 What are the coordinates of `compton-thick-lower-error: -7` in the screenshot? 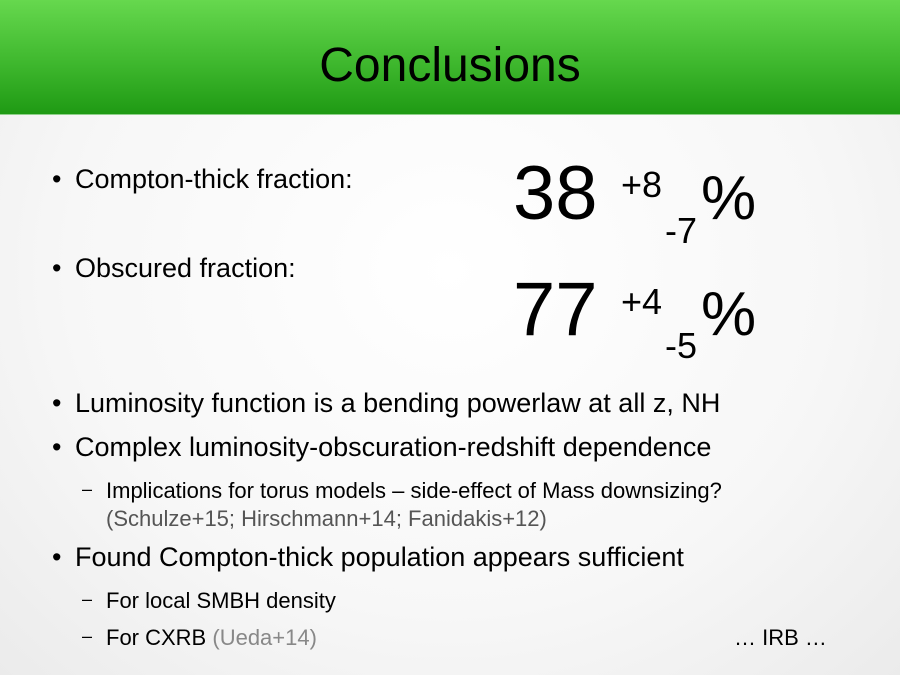 It's located at (681, 230).